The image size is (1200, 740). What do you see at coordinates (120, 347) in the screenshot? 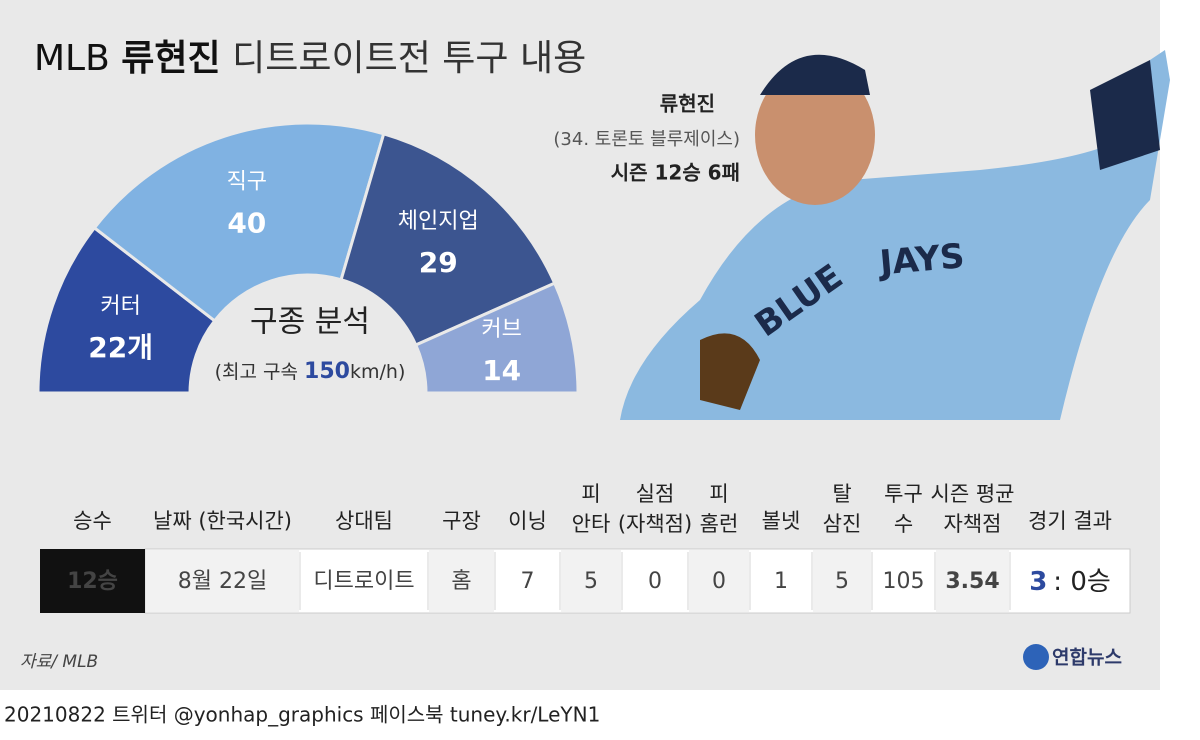
I see `segment-value: 22개` at bounding box center [120, 347].